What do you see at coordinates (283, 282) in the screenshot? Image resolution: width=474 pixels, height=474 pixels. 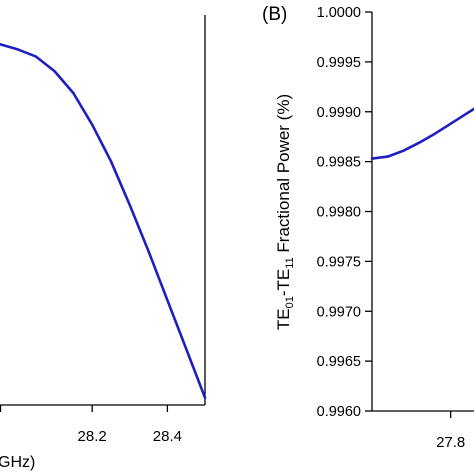 I see `ylabel-te-b: -TE` at bounding box center [283, 282].